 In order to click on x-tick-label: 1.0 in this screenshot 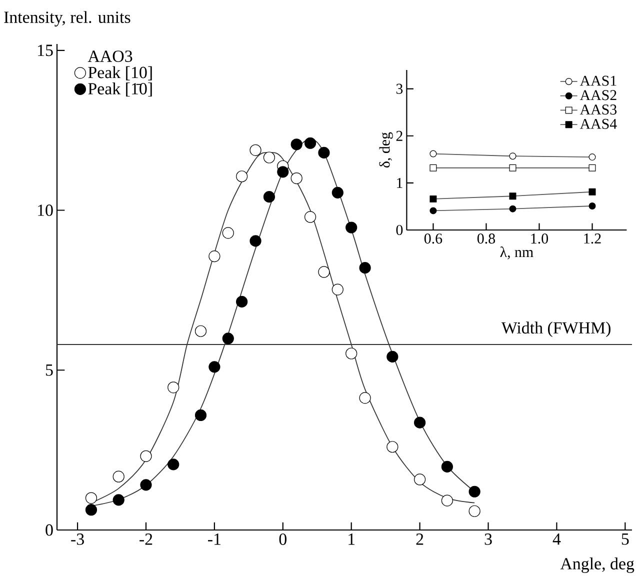, I will do `click(539, 239)`.